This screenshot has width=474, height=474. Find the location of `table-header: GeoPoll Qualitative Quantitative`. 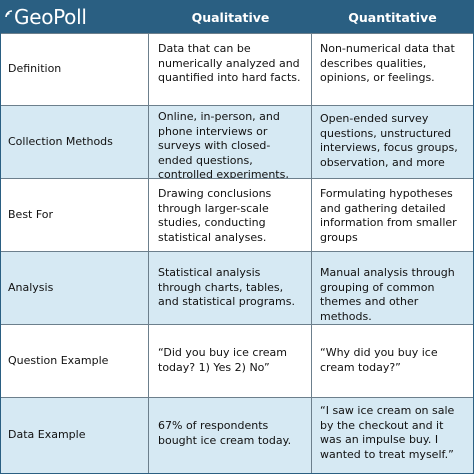

table-header: GeoPoll Qualitative Quantitative is located at coordinates (237, 17).